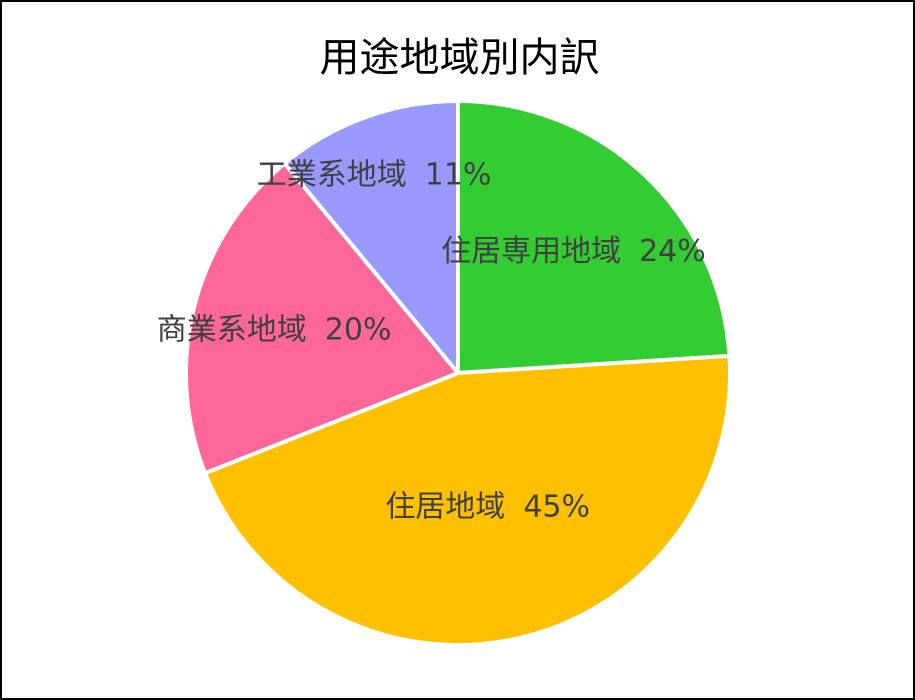 Image resolution: width=915 pixels, height=700 pixels. I want to click on slice-category-label: 住居専用地域, so click(531, 251).